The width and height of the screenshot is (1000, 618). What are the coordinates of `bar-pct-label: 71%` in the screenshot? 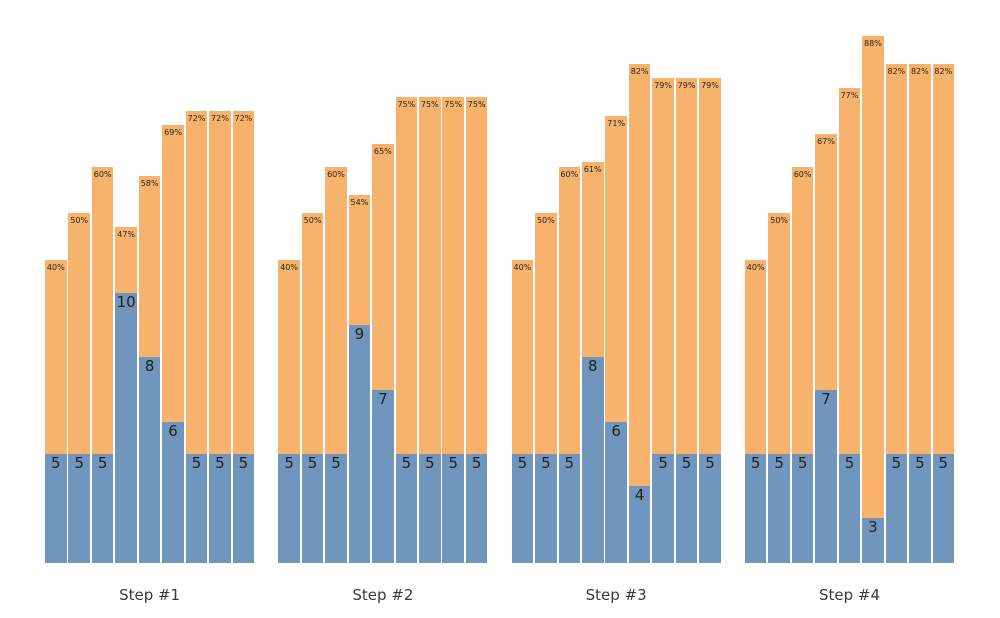 It's located at (616, 123).